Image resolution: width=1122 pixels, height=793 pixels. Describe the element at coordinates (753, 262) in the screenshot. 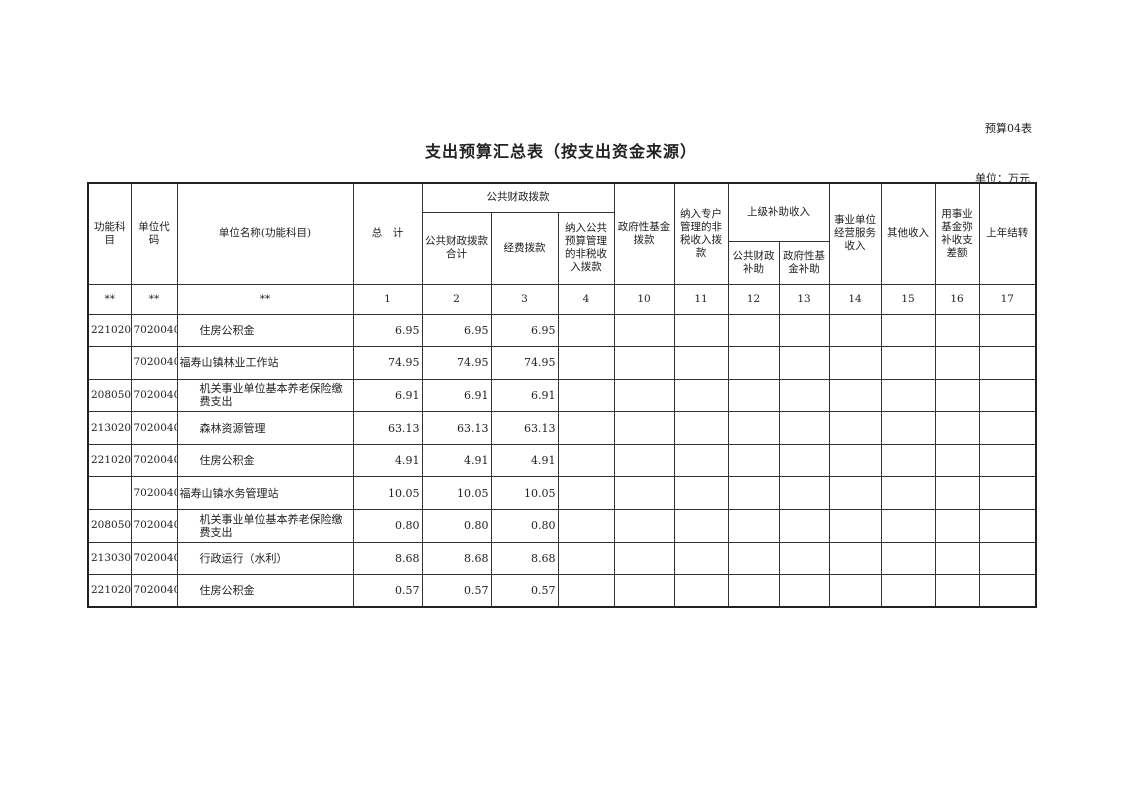

I see `header-public-finance-subsidy: 公共财政补助` at that location.